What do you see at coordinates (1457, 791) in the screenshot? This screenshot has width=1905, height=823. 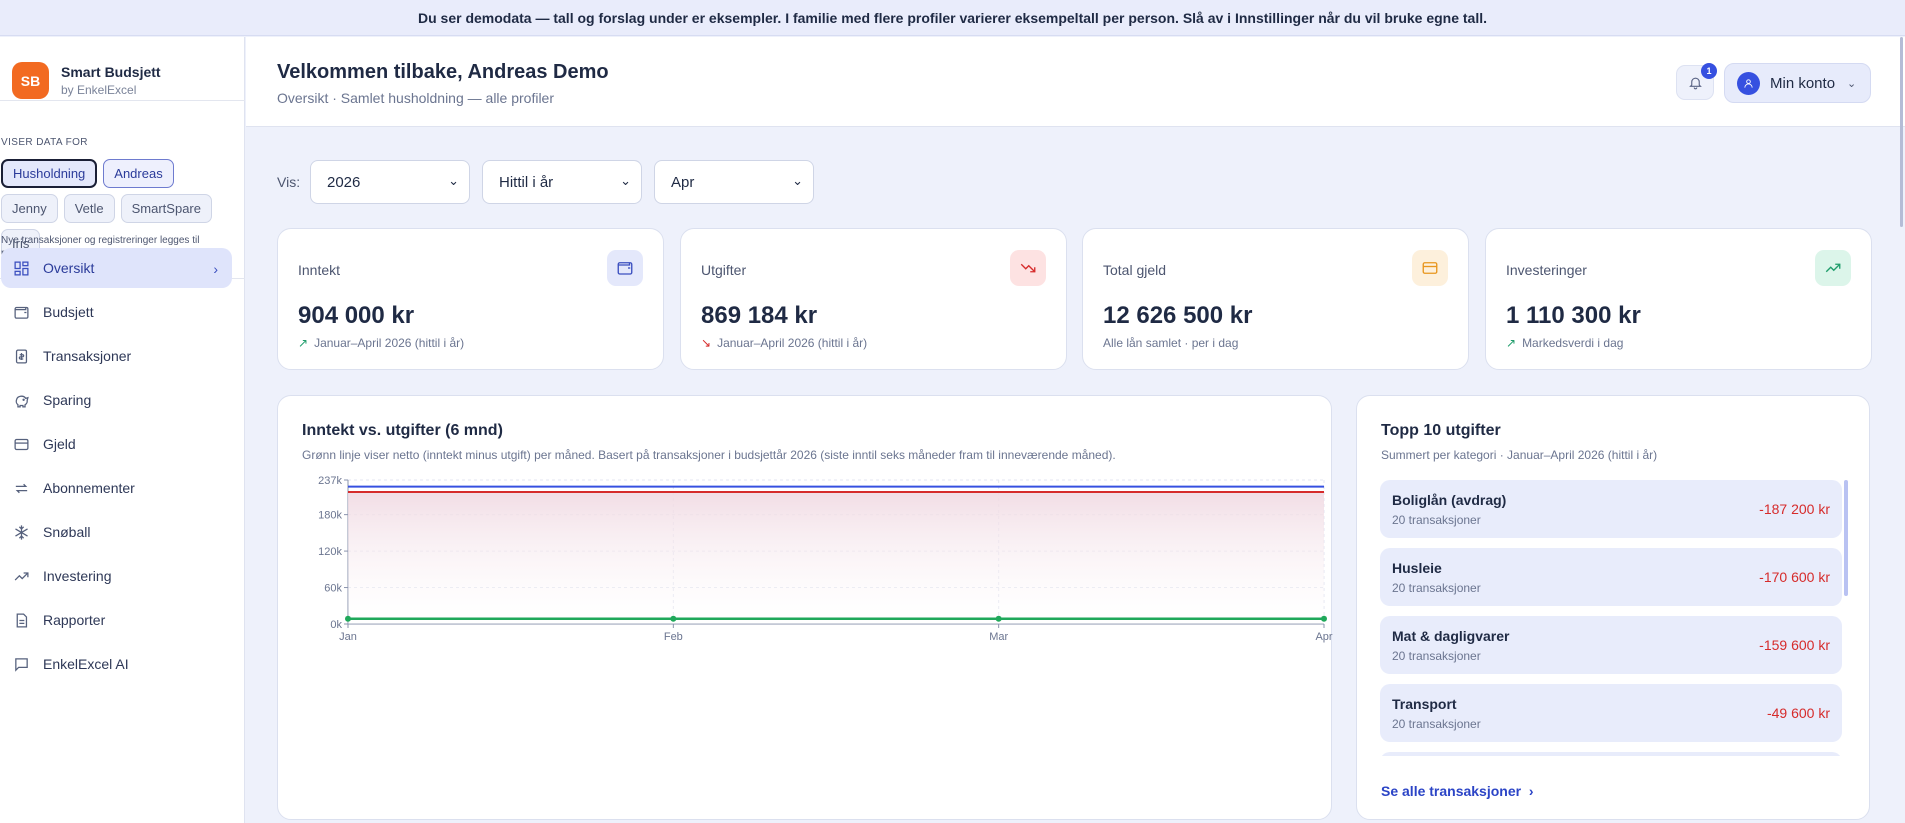 I see `see-all-transactions-link: Se alle transaksjoner ›` at bounding box center [1457, 791].